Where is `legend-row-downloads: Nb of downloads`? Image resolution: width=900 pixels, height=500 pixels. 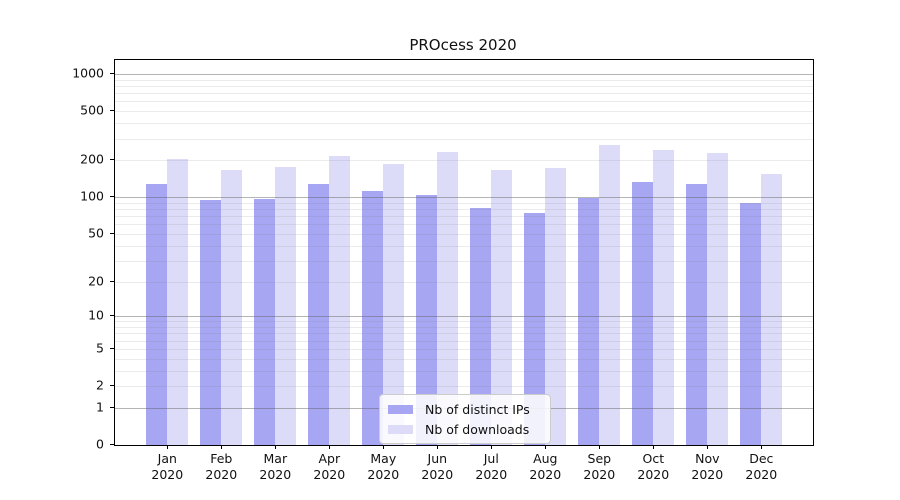
legend-row-downloads: Nb of downloads is located at coordinates (465, 429).